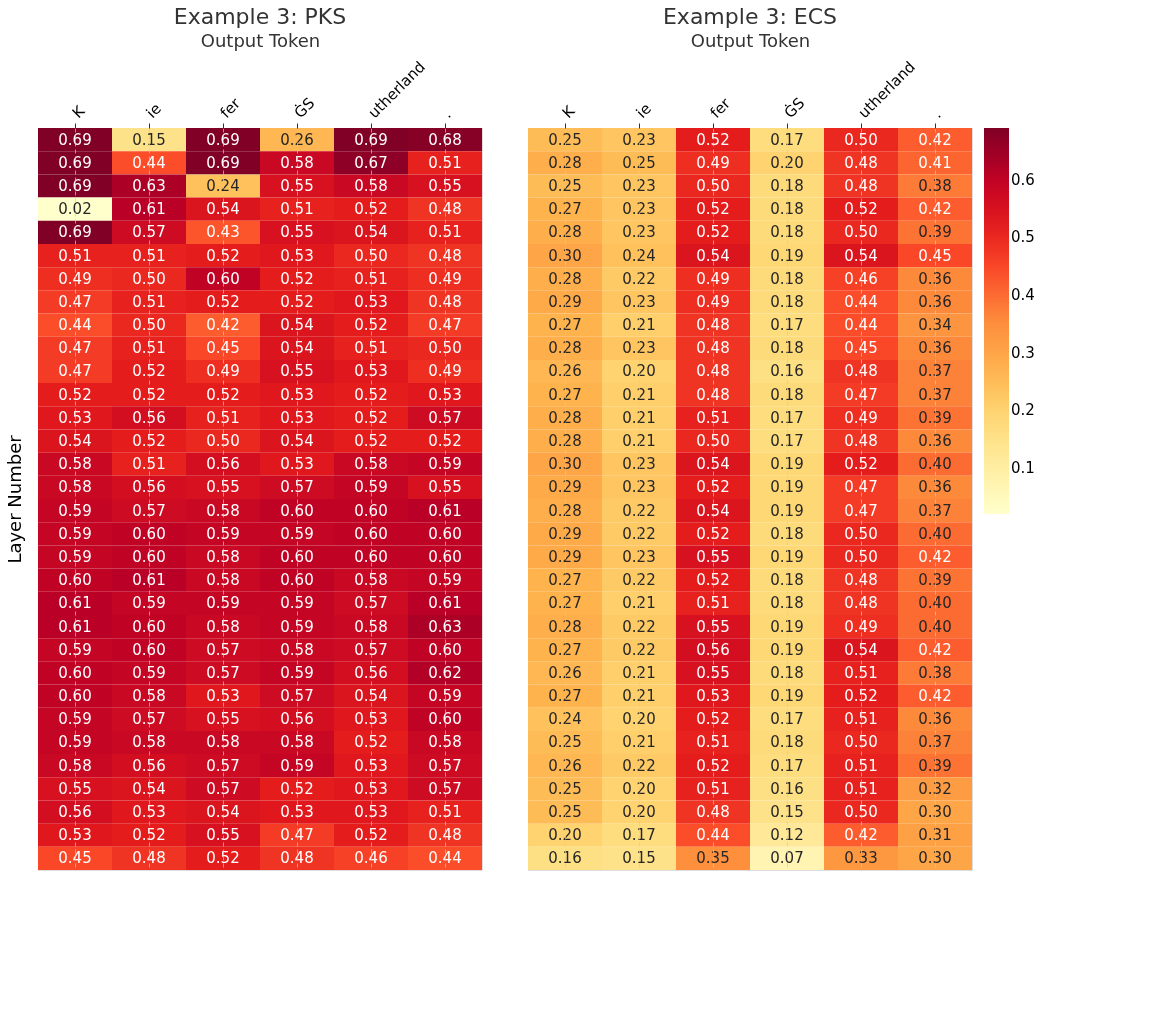 The image size is (1150, 1016). Describe the element at coordinates (371, 162) in the screenshot. I see `data-label: 0.67` at that location.